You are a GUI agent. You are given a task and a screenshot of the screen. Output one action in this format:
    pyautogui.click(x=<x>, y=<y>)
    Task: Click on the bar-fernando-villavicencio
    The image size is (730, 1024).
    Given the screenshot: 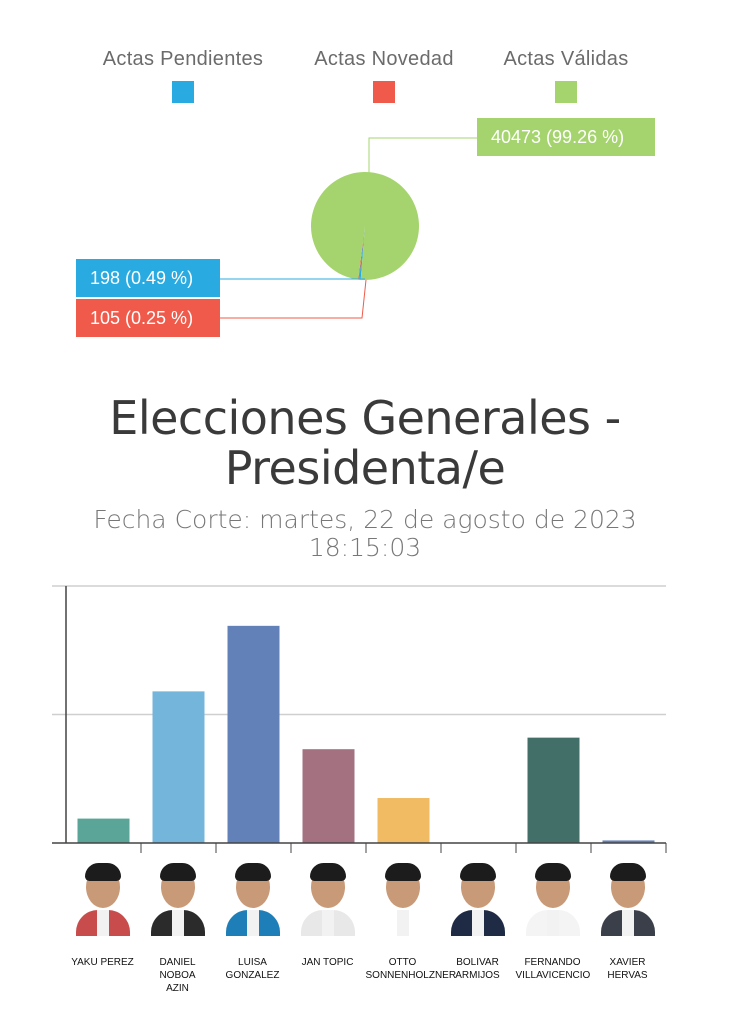 What is the action you would take?
    pyautogui.click(x=553, y=790)
    